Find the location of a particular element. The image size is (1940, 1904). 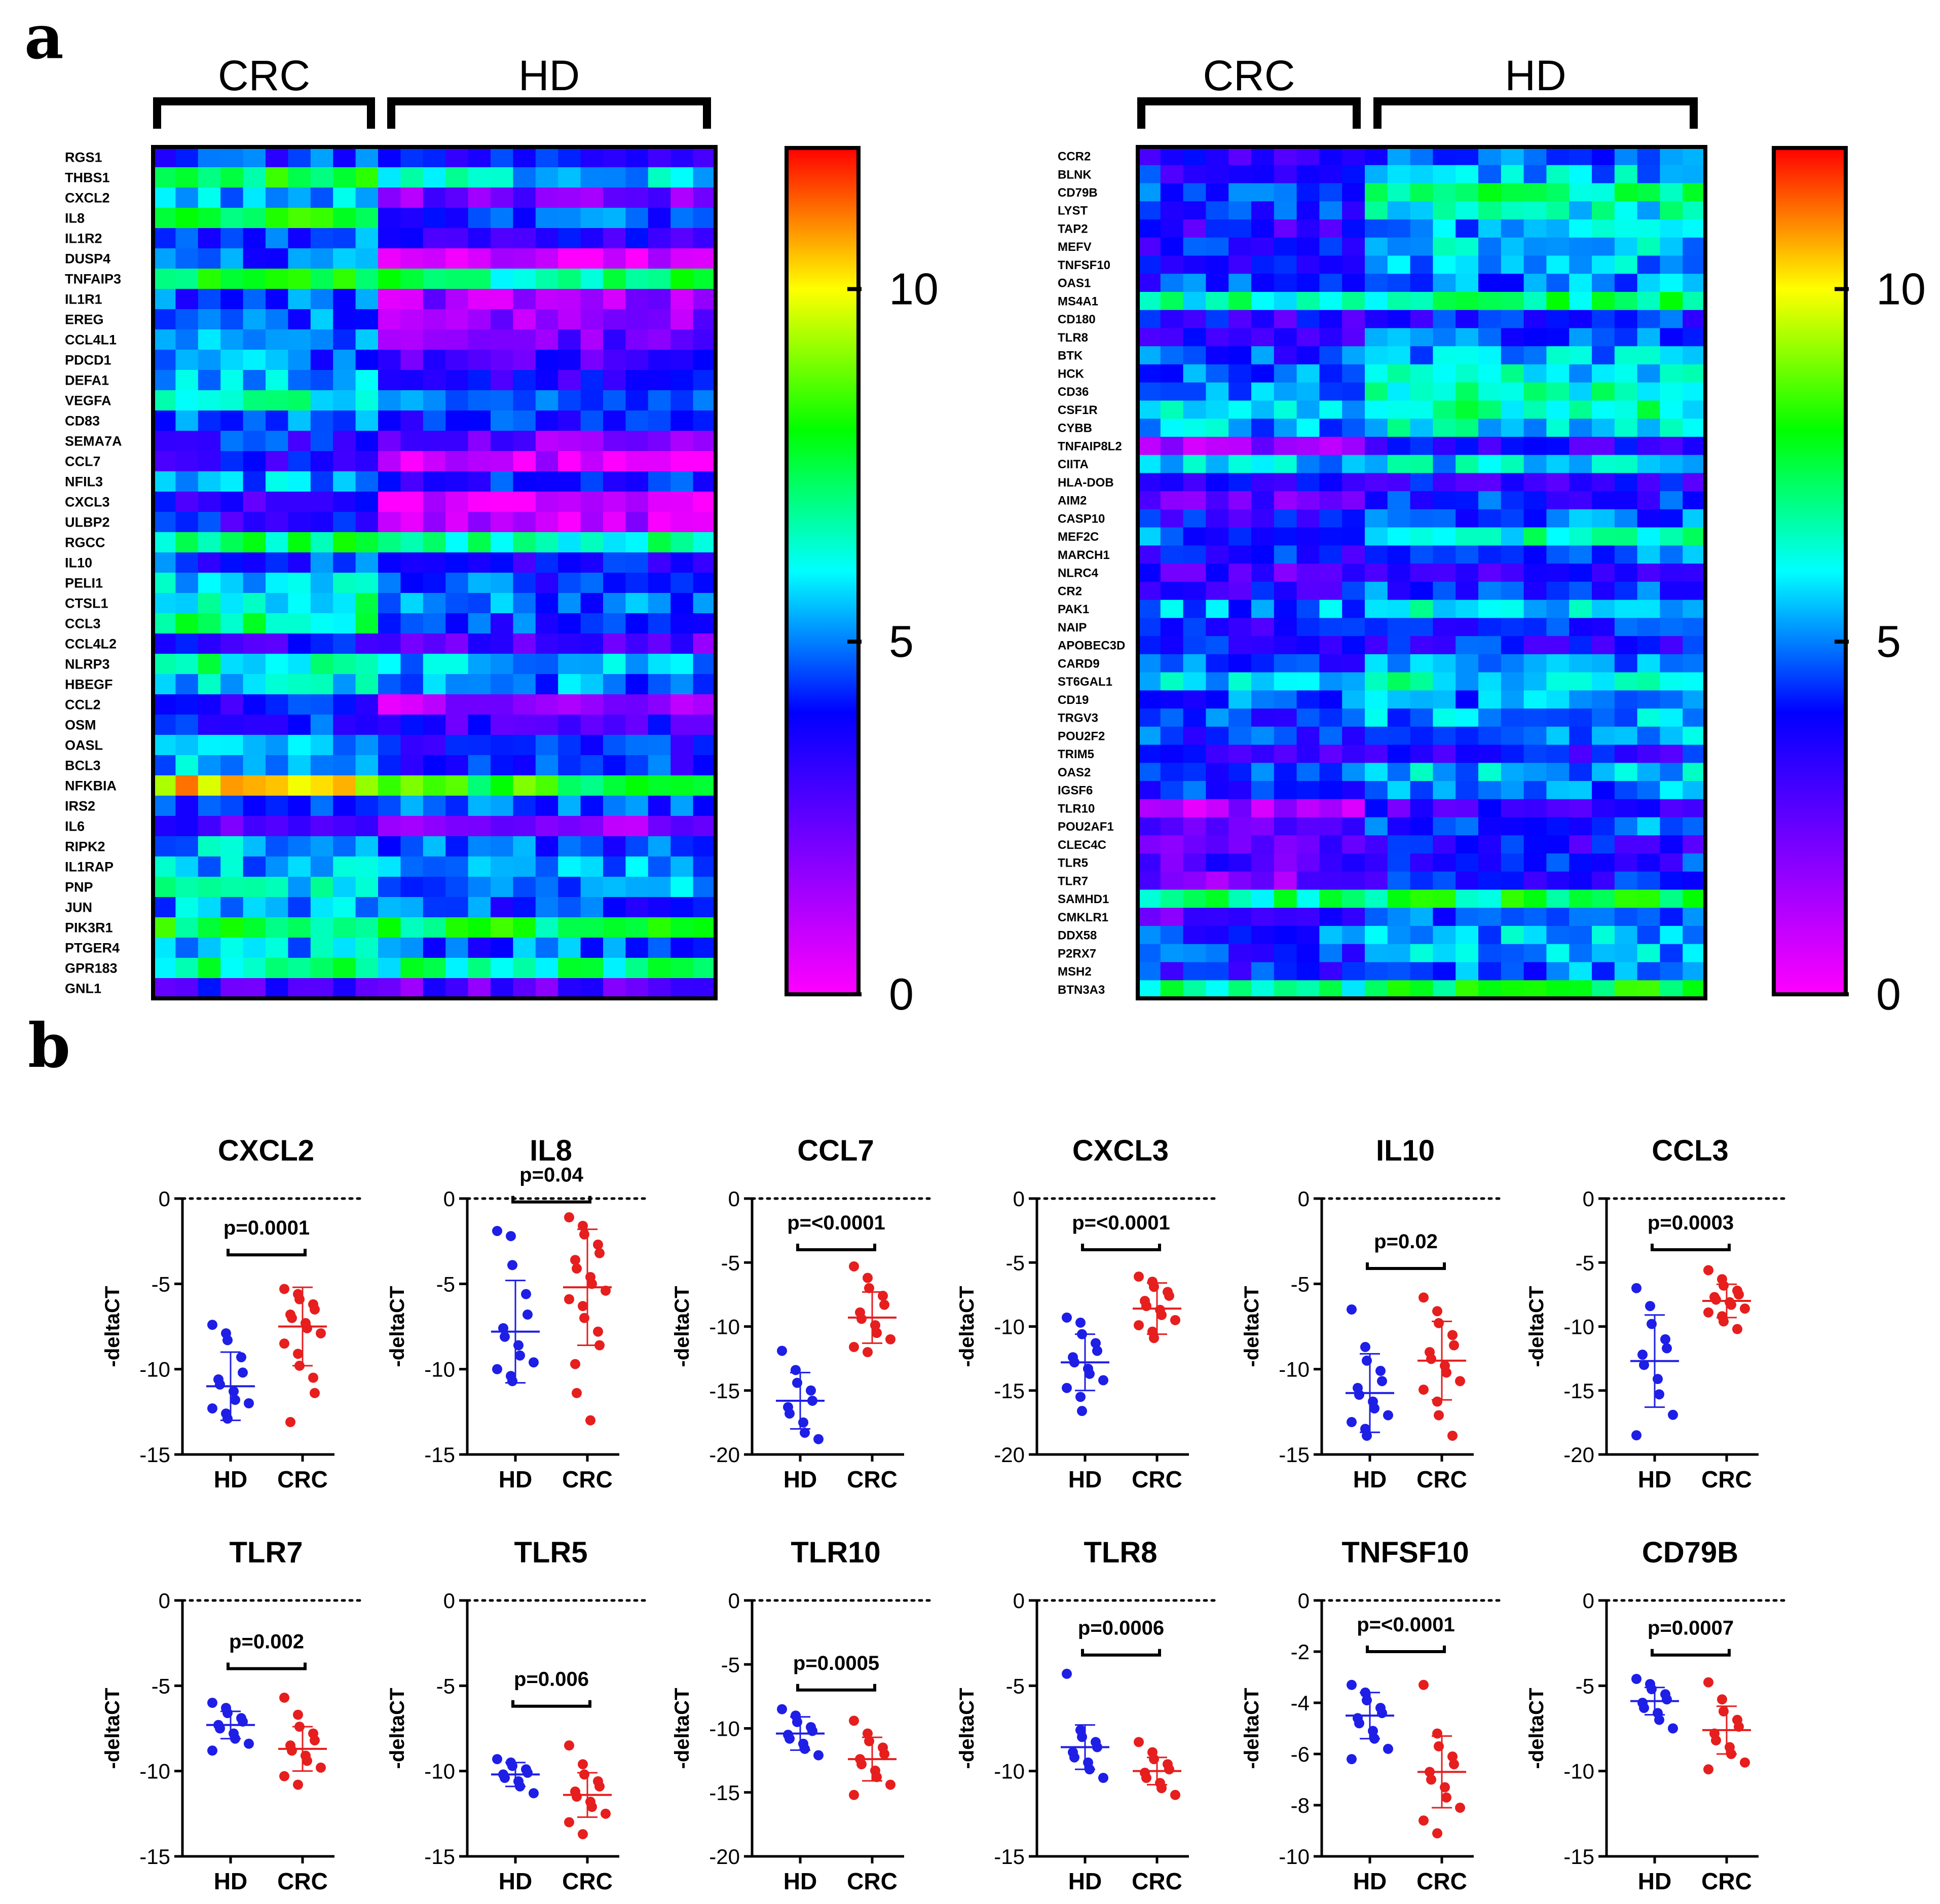

x-tick-label: CRC is located at coordinates (1157, 1479).